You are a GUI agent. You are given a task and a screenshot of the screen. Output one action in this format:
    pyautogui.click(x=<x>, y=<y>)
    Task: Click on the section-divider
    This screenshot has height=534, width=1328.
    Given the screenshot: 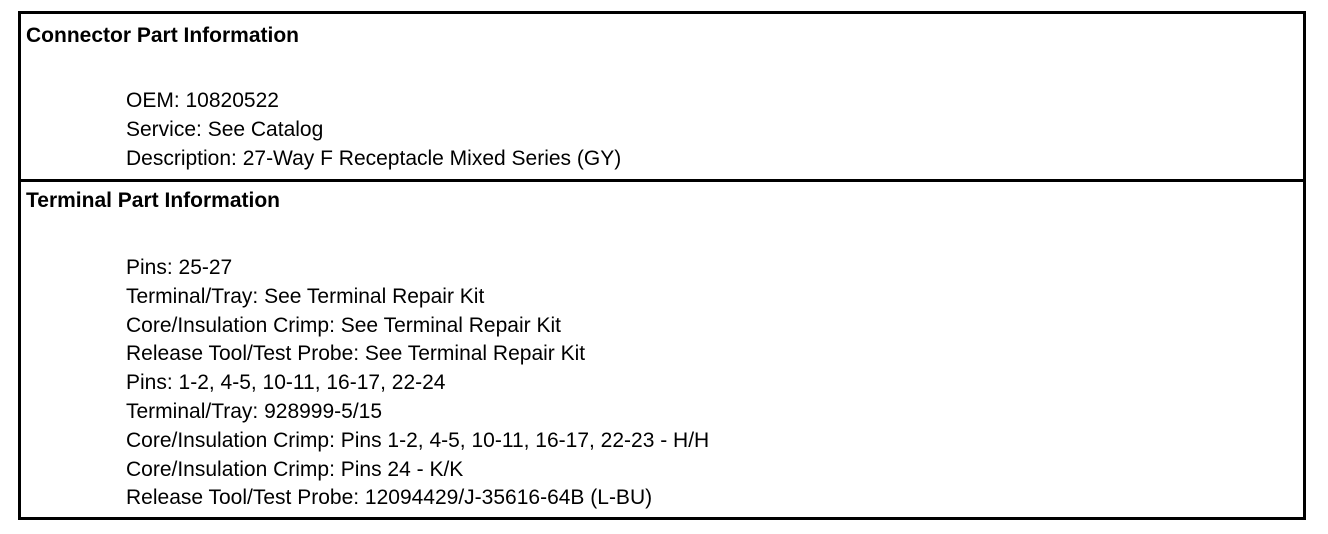 What is the action you would take?
    pyautogui.click(x=662, y=180)
    